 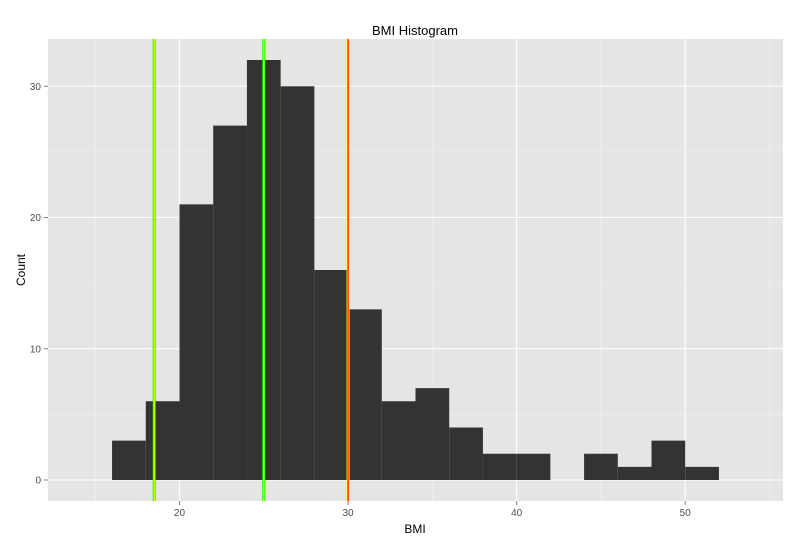 What do you see at coordinates (180, 513) in the screenshot?
I see `x-tick-label: 20` at bounding box center [180, 513].